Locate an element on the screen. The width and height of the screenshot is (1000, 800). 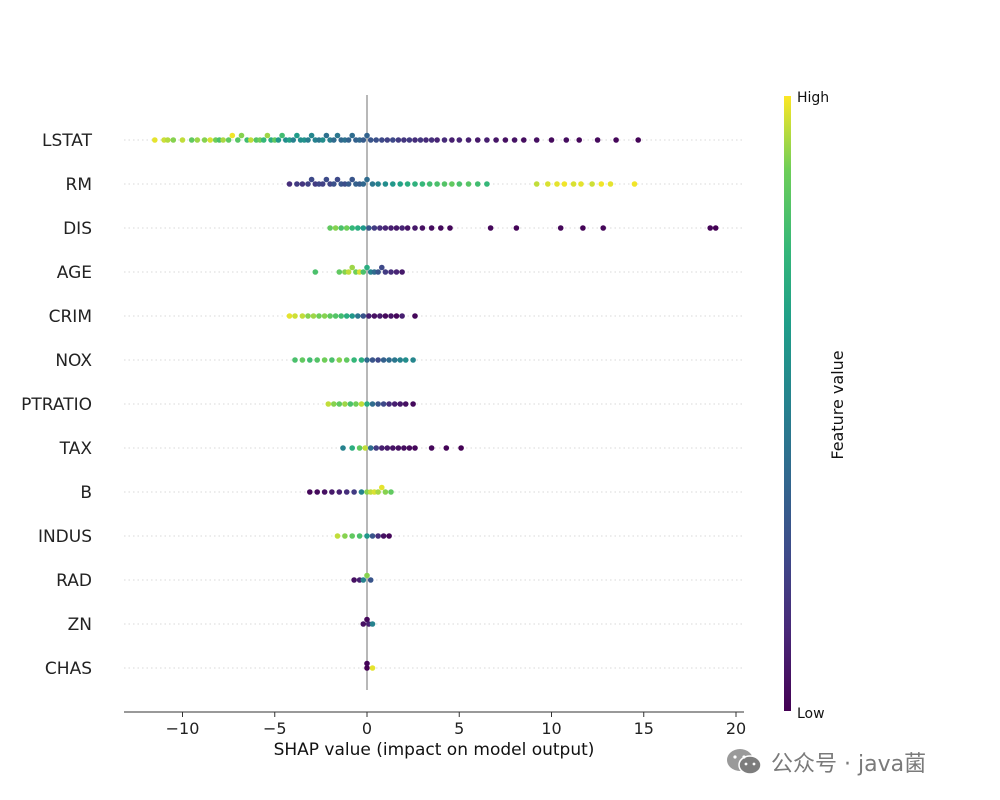
shap-point-zn is located at coordinates (367, 619).